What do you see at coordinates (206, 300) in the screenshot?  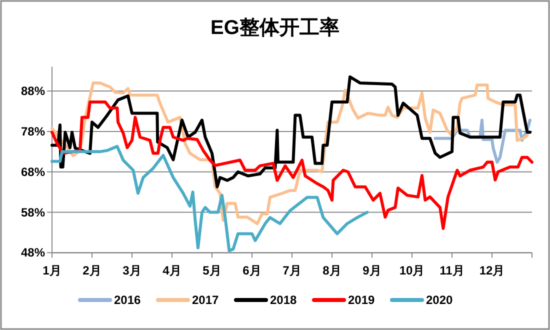 I see `legend-label: 2017` at bounding box center [206, 300].